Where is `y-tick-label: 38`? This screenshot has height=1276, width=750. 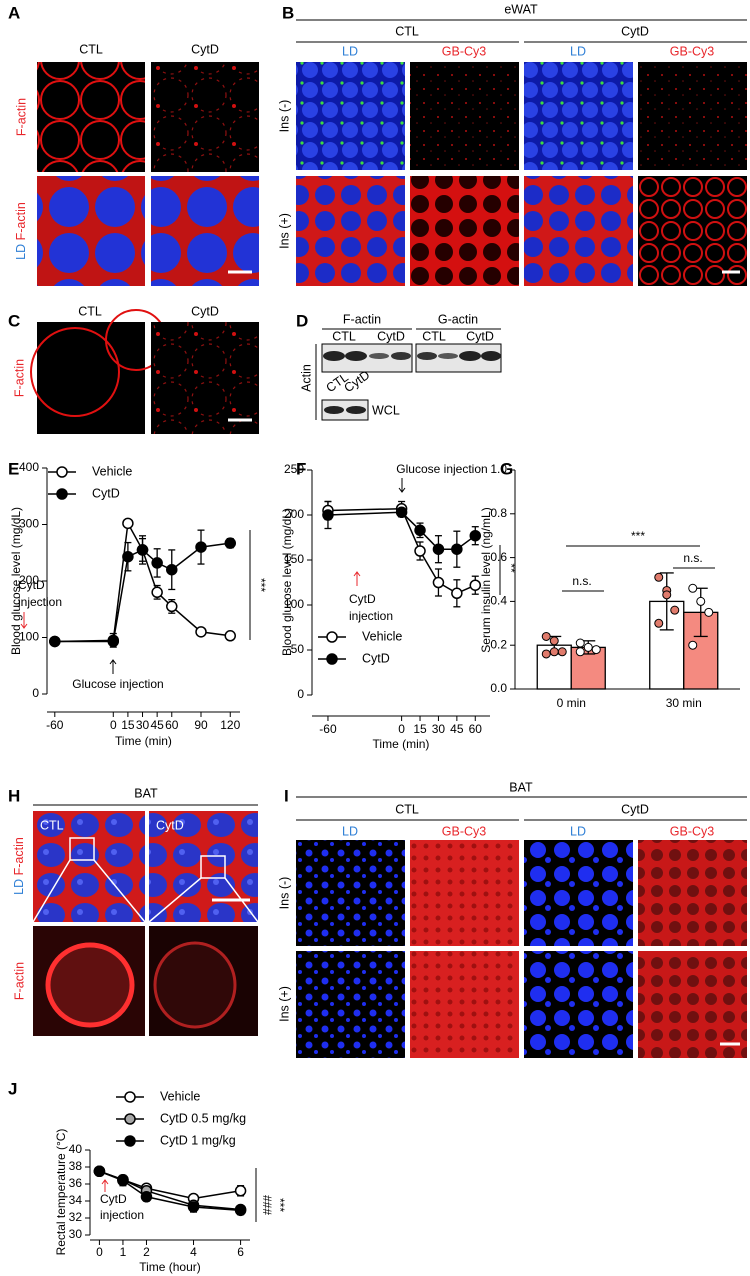
y-tick-label: 38 is located at coordinates (76, 1166).